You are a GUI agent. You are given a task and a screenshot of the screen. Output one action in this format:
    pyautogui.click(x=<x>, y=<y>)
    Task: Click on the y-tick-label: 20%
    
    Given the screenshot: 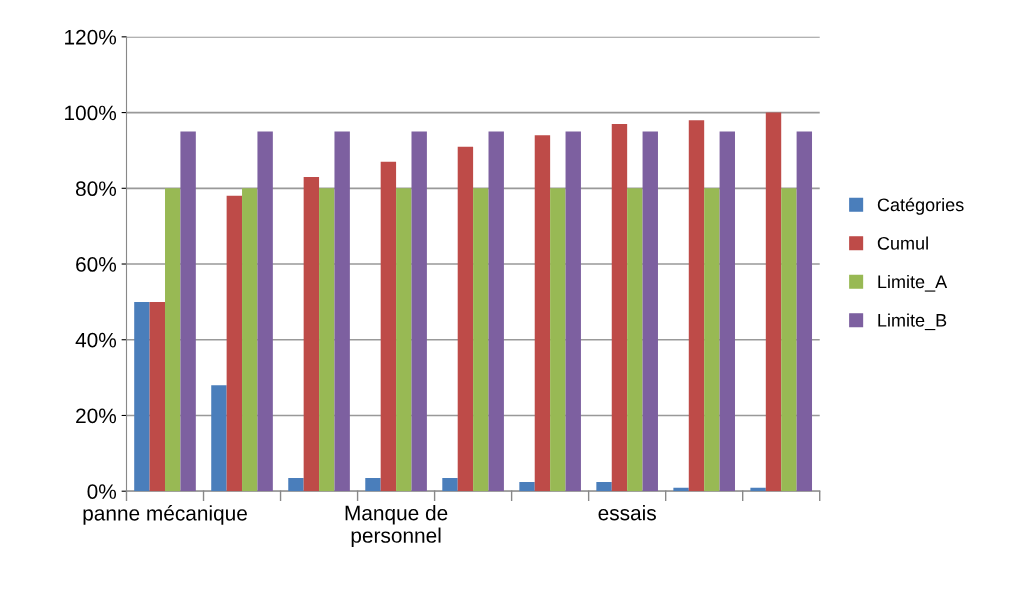 What is the action you would take?
    pyautogui.click(x=96, y=416)
    